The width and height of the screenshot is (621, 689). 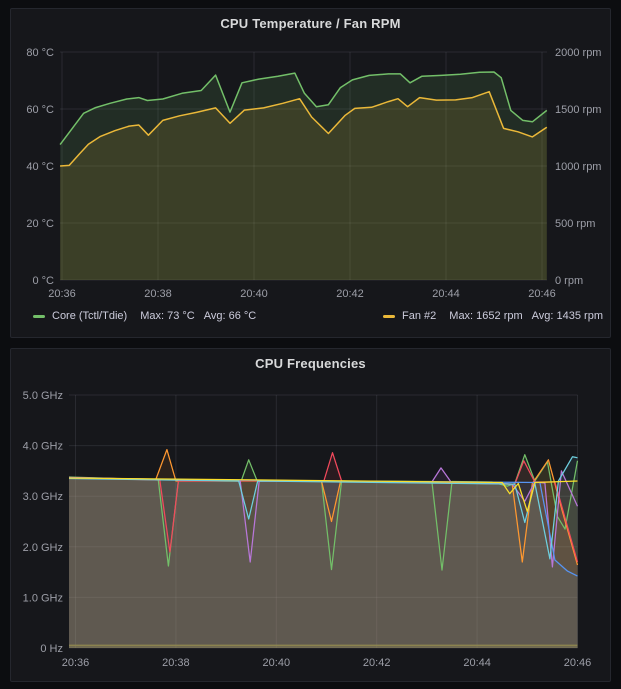 I want to click on legend-stat-avg: Avg: 1435 rpm, so click(x=567, y=316).